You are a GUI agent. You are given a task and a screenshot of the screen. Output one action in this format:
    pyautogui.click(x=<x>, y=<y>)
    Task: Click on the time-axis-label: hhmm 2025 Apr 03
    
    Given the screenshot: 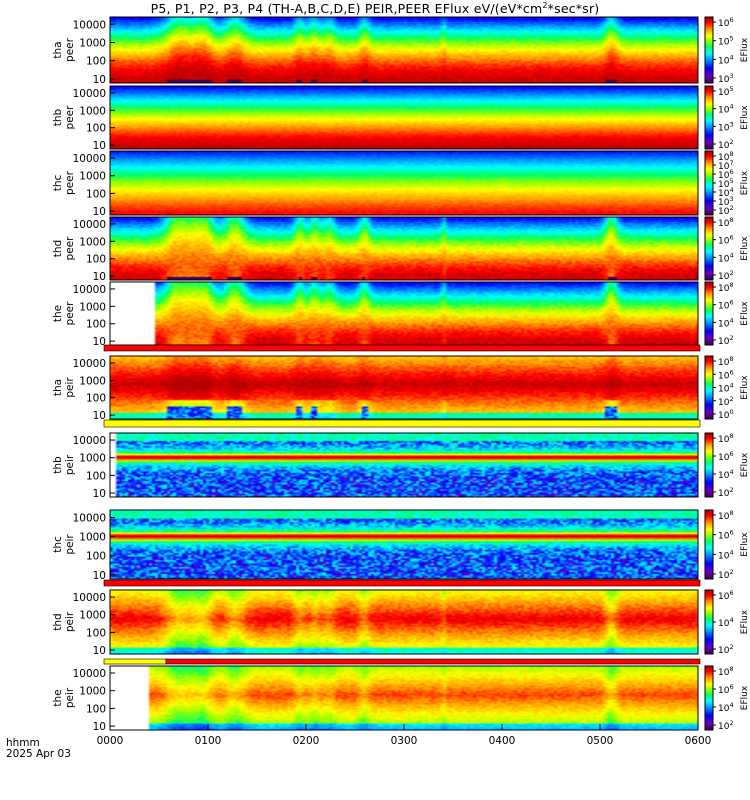 What is the action you would take?
    pyautogui.click(x=38, y=749)
    